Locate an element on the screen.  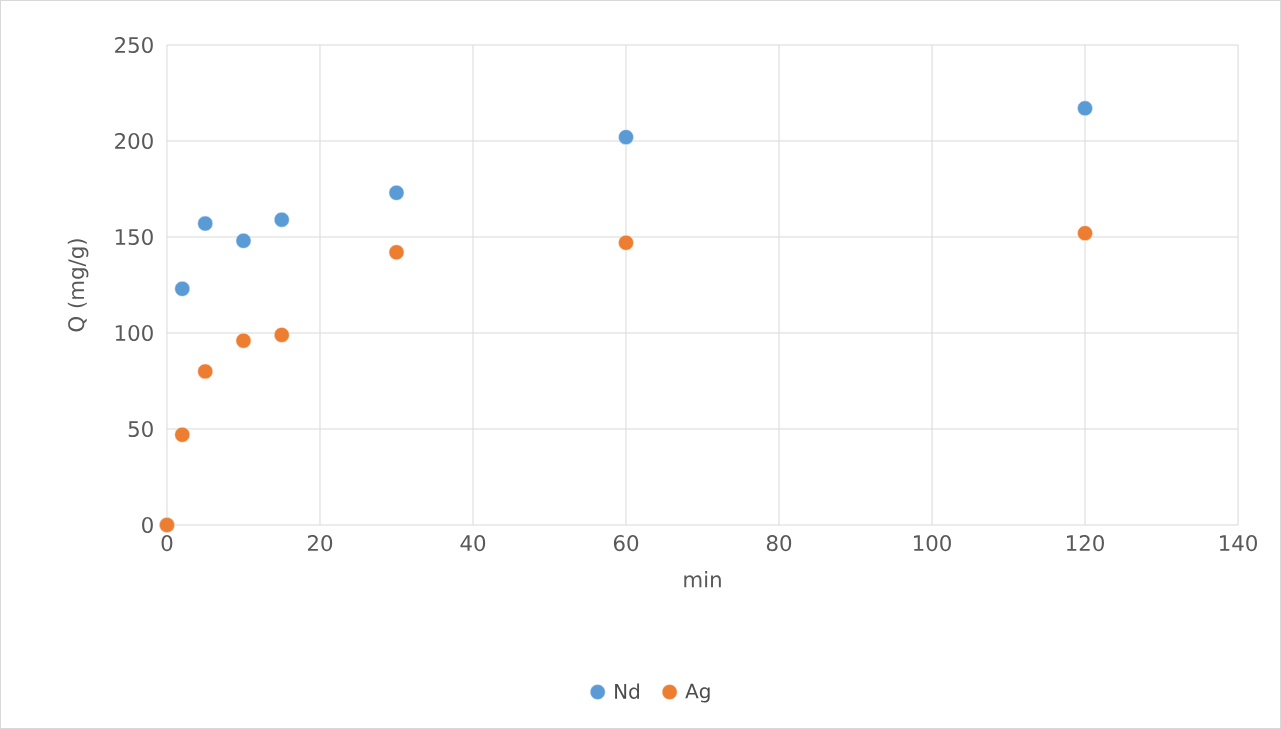
legend-label: Ag is located at coordinates (697, 693).